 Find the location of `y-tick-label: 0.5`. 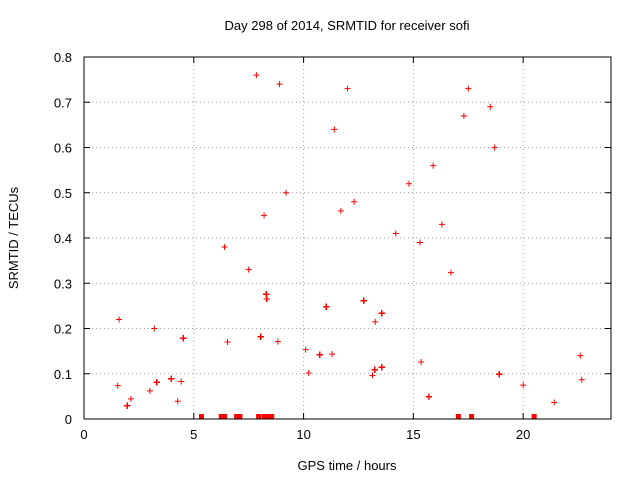

y-tick-label: 0.5 is located at coordinates (63, 193).